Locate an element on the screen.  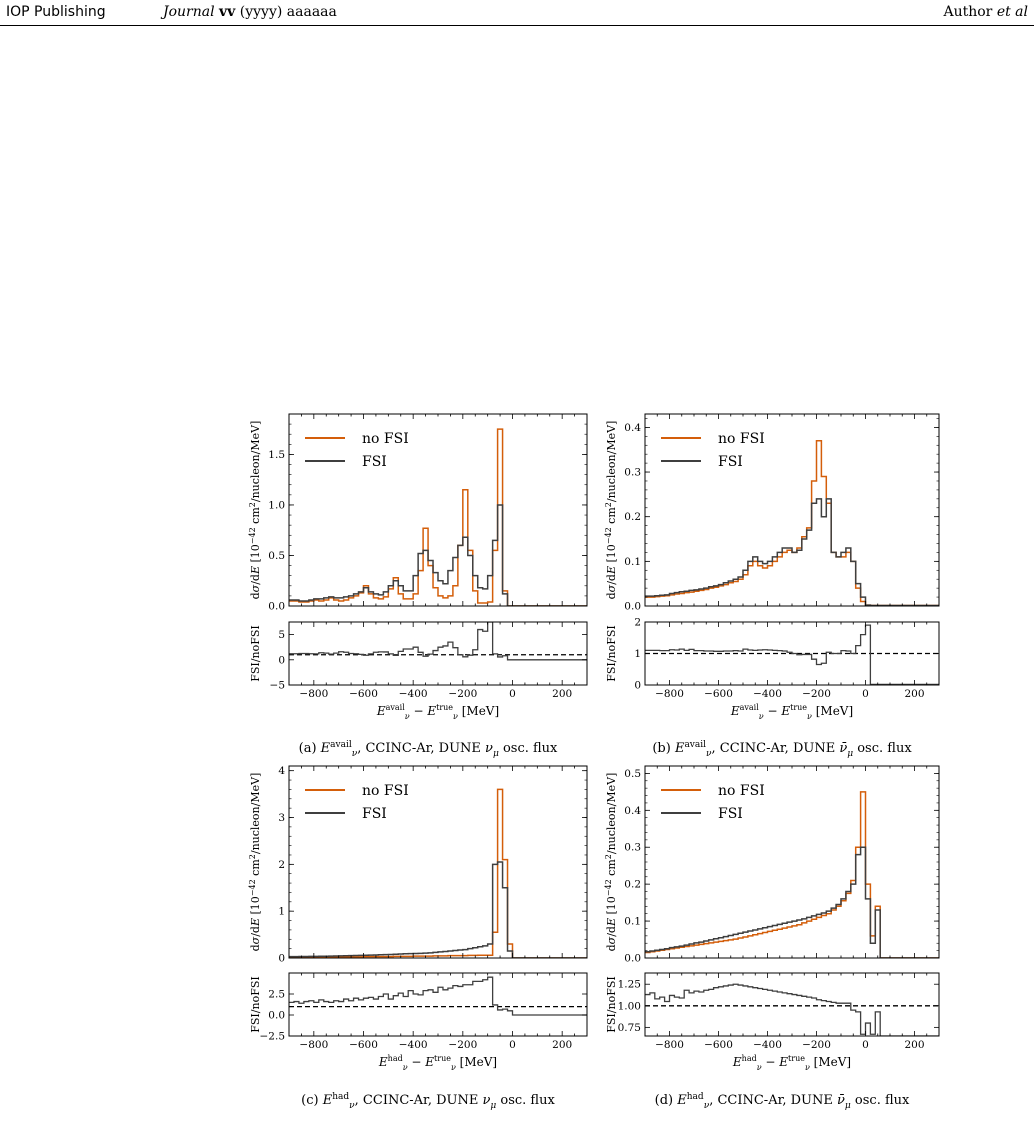
figure-caption: (a) Eavailν, CCINC-Ar, DUNE νμ osc. flux is located at coordinates (428, 749).